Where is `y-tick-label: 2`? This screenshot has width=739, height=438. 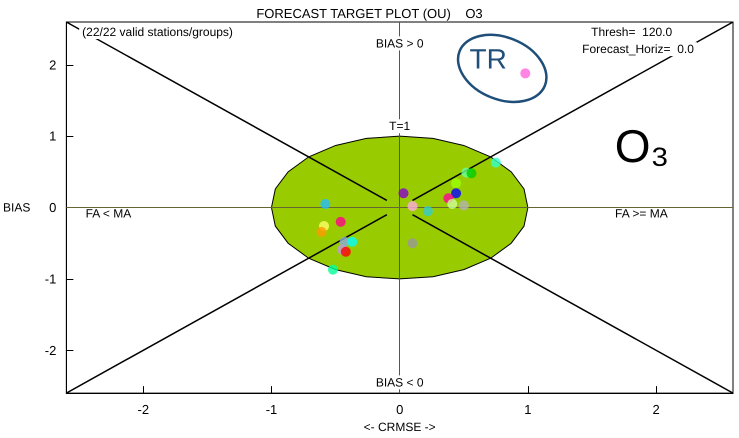 y-tick-label: 2 is located at coordinates (52, 64).